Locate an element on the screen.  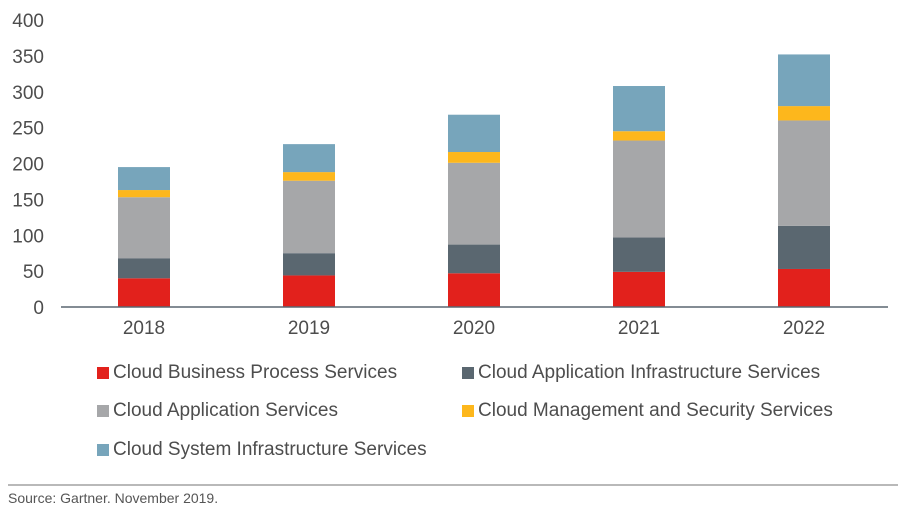
legend-label: Cloud System Infrastructure Services is located at coordinates (270, 449).